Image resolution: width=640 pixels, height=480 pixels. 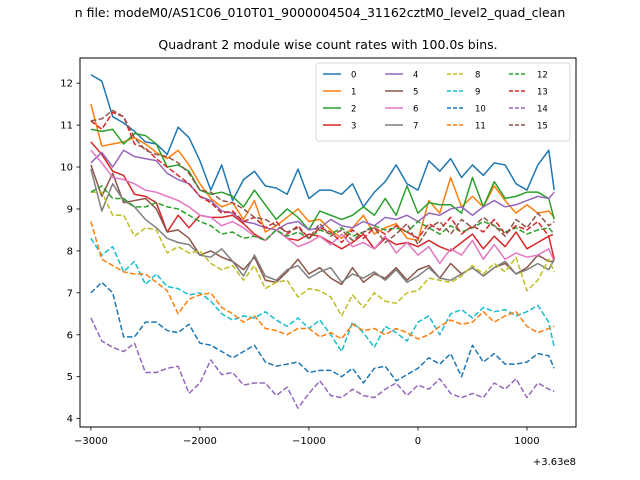 I want to click on y-tick-label: 11, so click(x=66, y=126).